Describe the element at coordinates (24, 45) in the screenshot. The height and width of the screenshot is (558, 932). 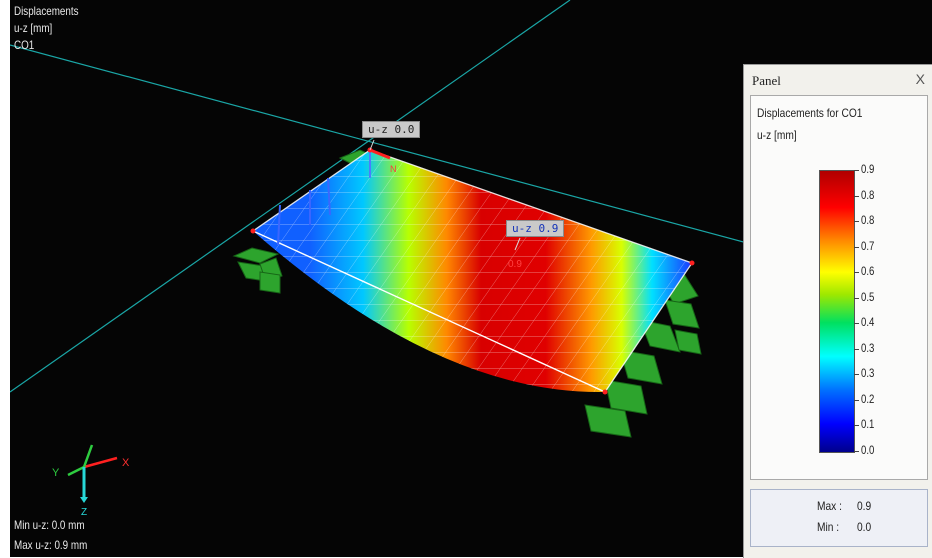
I see `result-case: CO1` at that location.